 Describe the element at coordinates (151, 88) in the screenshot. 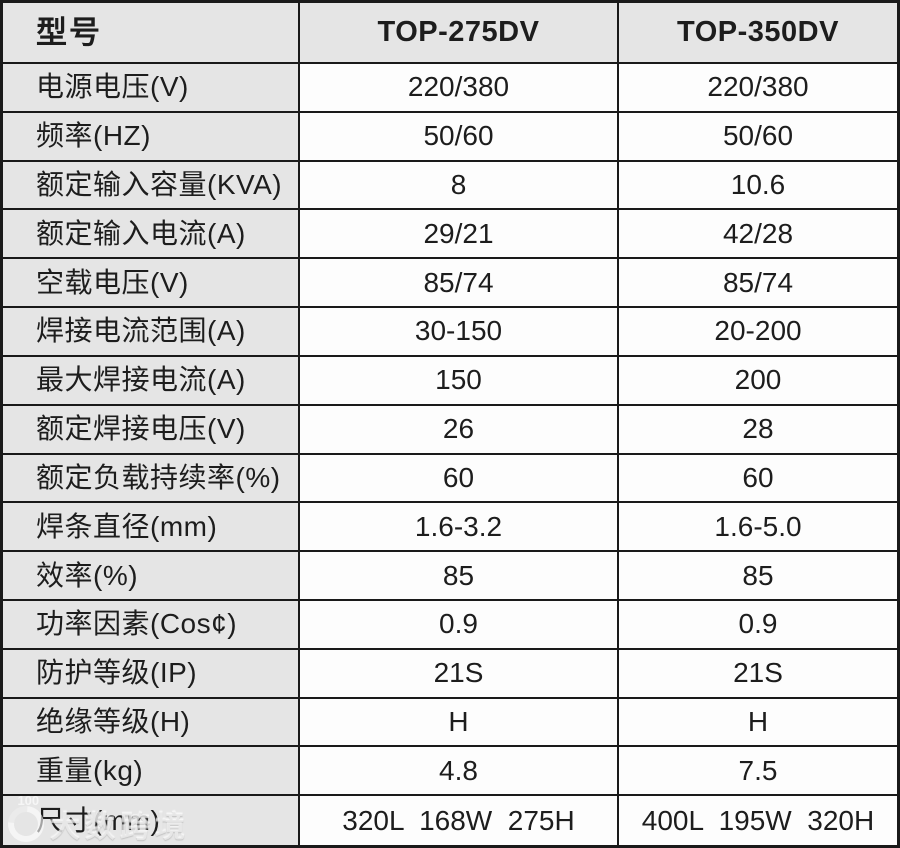

I see `spec-label-supply-voltage: 电源电压(V)` at that location.